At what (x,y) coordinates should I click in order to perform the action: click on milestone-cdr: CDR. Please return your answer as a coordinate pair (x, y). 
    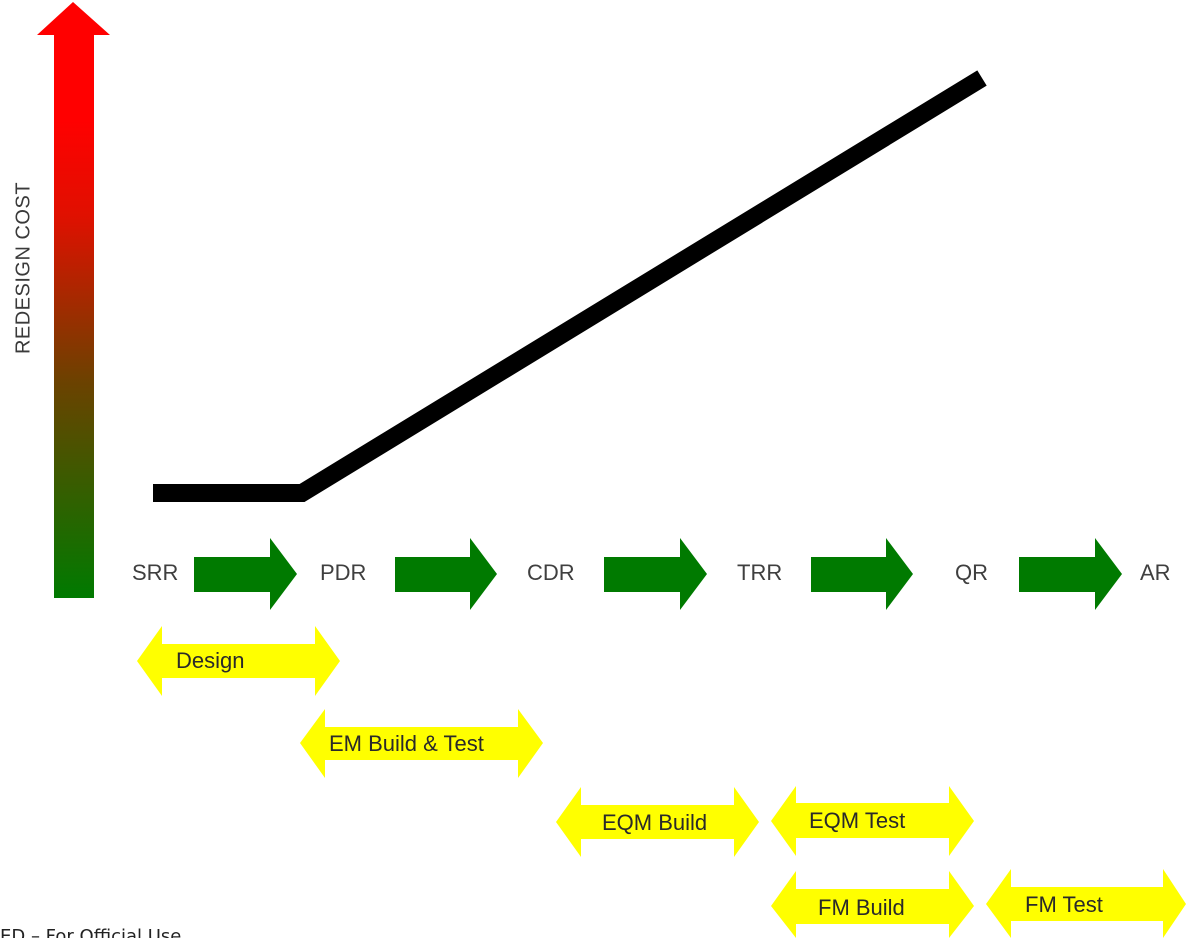
    Looking at the image, I should click on (551, 572).